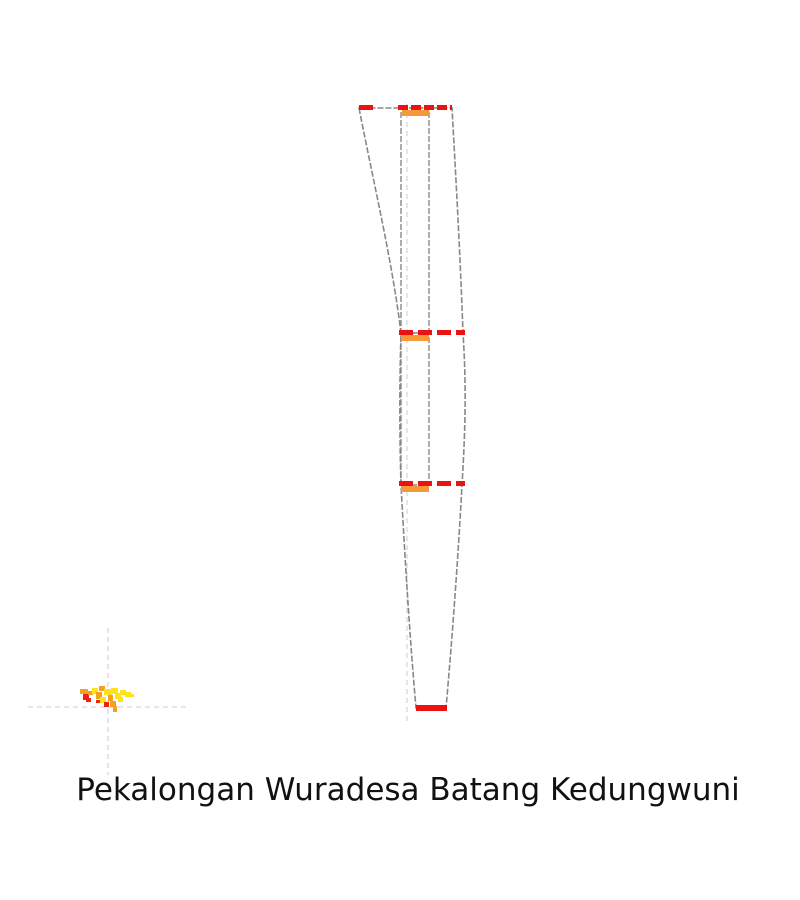 The image size is (800, 900). Describe the element at coordinates (405, 110) in the screenshot. I see `flow-node-top` at that location.